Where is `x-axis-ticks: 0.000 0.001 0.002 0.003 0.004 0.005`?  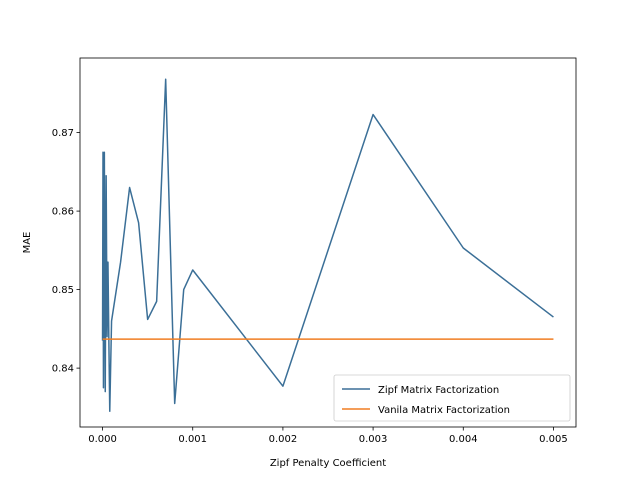 x-axis-ticks: 0.000 0.001 0.002 0.003 0.004 0.005 is located at coordinates (328, 436).